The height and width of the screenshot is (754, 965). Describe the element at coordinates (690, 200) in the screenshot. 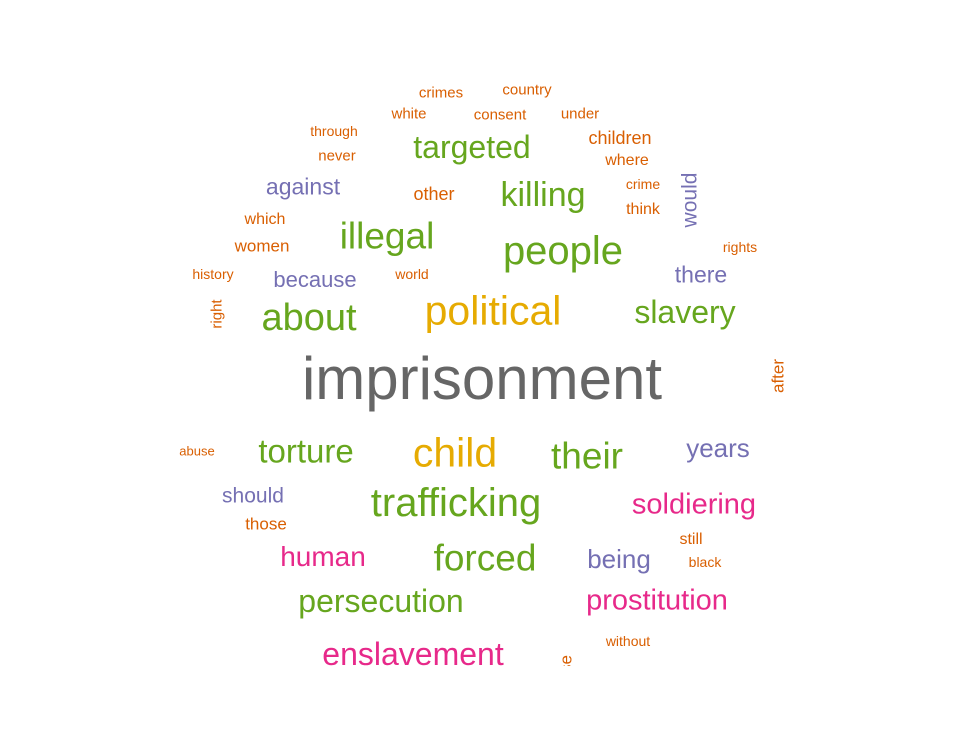

I see `word-would: would` at that location.